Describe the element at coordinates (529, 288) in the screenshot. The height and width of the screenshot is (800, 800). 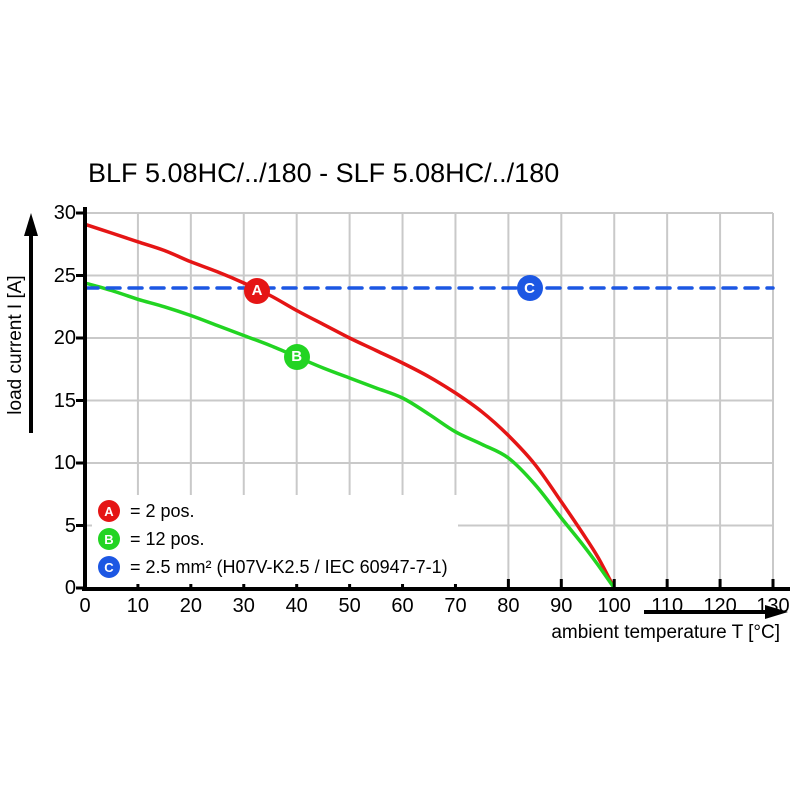
I see `marker-c: C` at that location.